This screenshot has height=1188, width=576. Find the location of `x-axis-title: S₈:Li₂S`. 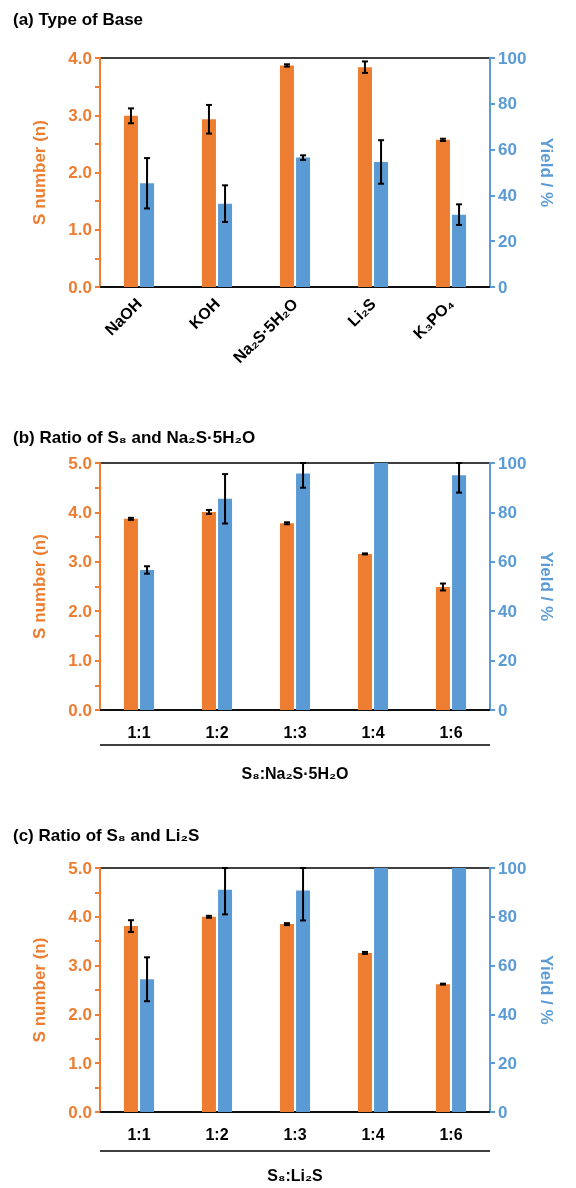

x-axis-title: S₈:Li₂S is located at coordinates (295, 1175).